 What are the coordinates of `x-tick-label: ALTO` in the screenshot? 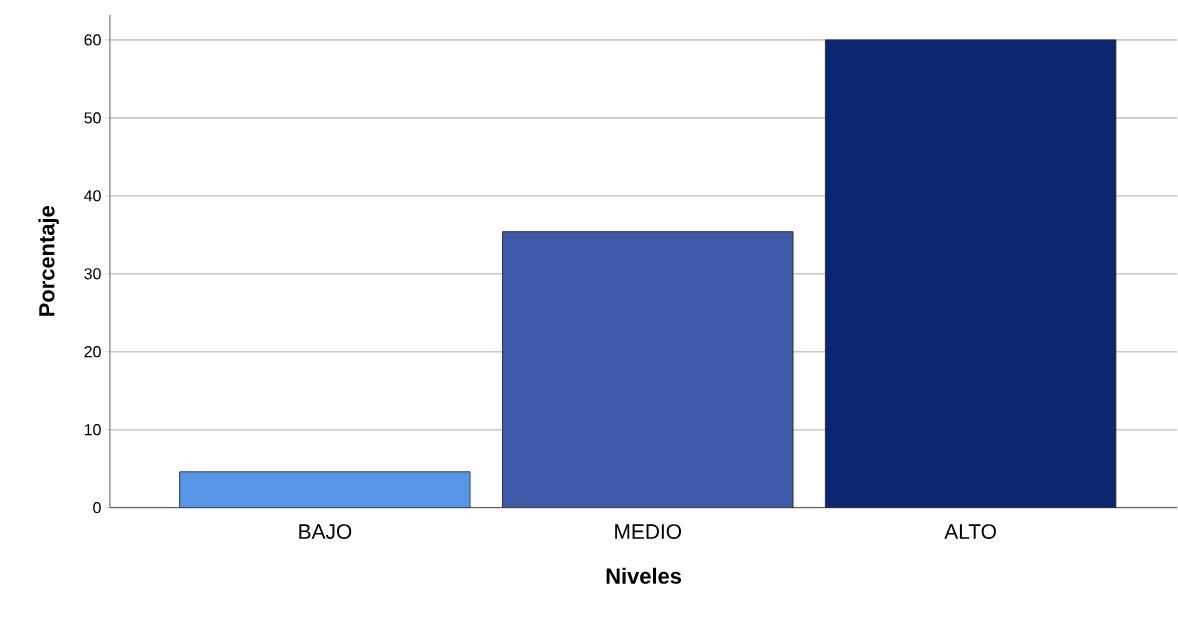 It's located at (970, 532).